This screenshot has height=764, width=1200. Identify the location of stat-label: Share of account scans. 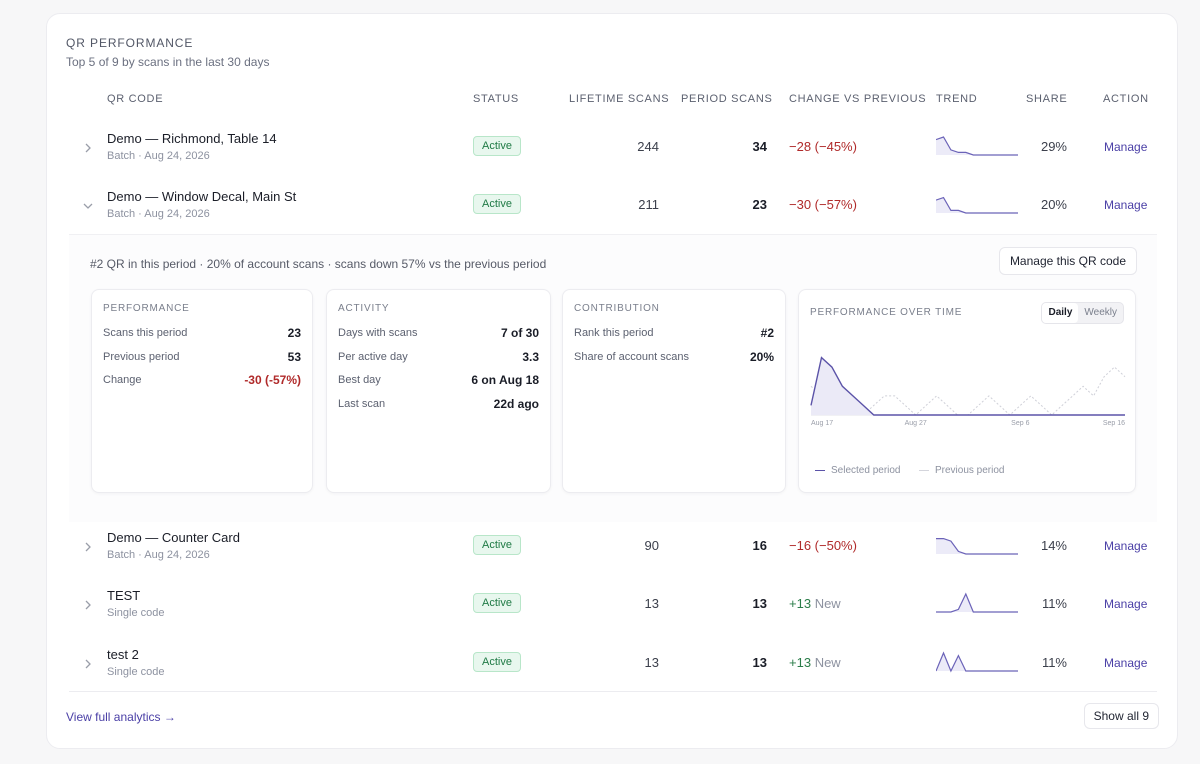
(631, 357).